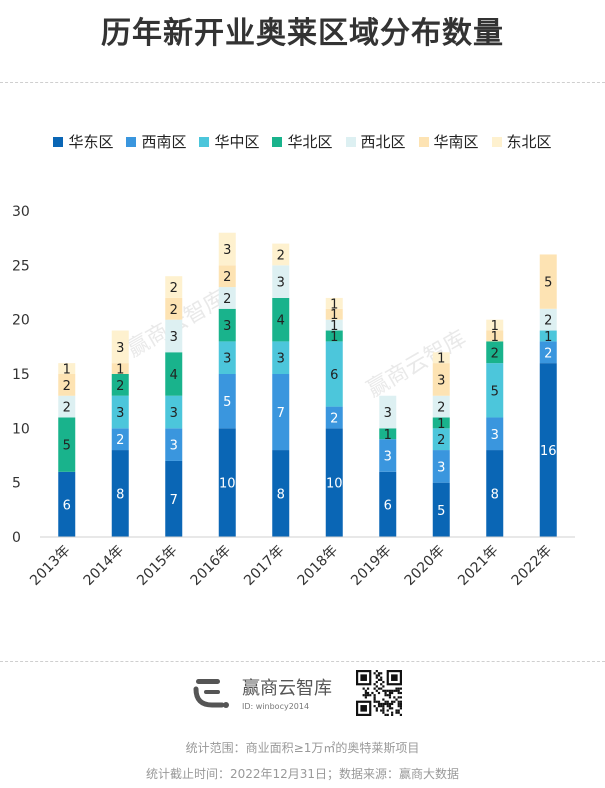  Describe the element at coordinates (302, 774) in the screenshot. I see `date-note: 统计截止时间：2022年12月31日；数据来源：赢商大数据` at that location.